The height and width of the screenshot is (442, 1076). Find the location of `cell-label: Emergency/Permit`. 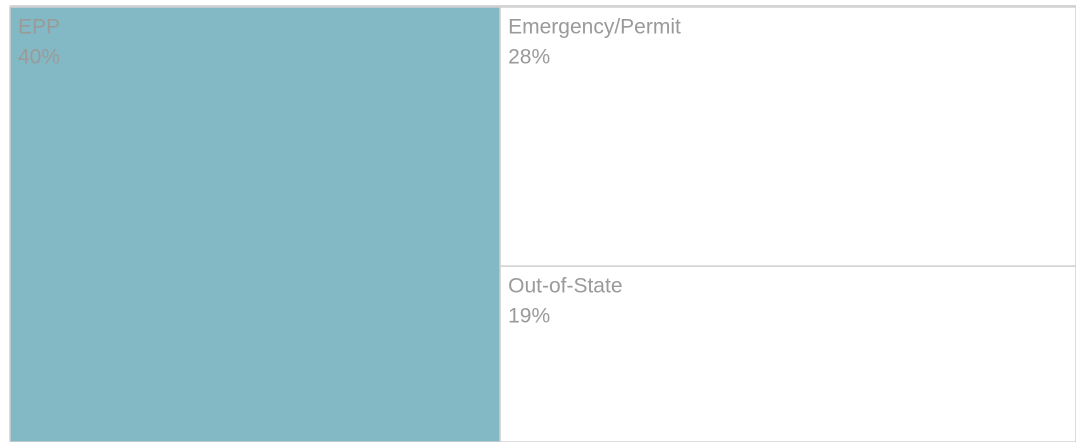

cell-label: Emergency/Permit is located at coordinates (594, 26).